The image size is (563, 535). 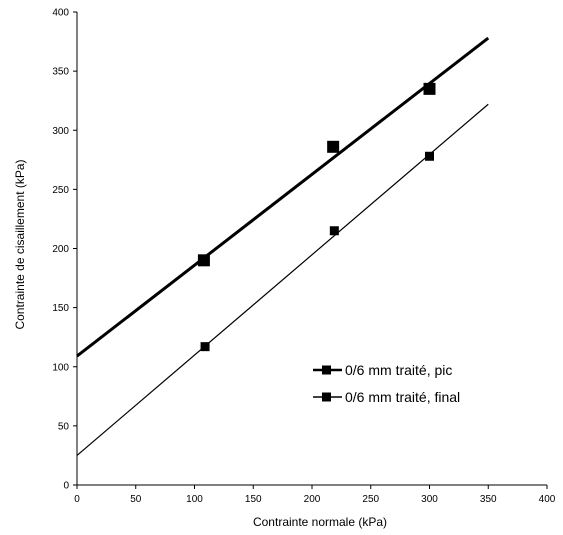 What do you see at coordinates (60, 131) in the screenshot?
I see `y-tick-label: 300` at bounding box center [60, 131].